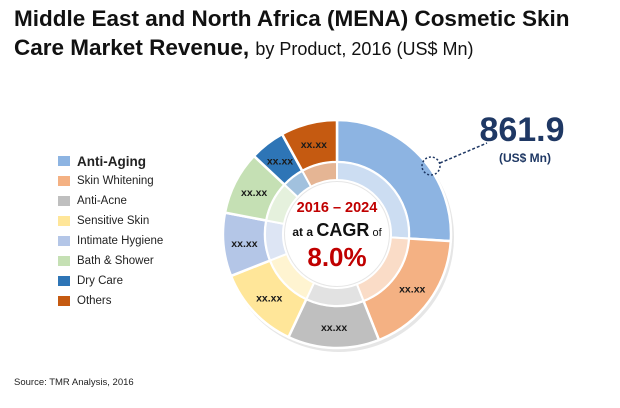 The image size is (620, 408). I want to click on legend-item-anti-acne: Anti-Acne, so click(110, 201).